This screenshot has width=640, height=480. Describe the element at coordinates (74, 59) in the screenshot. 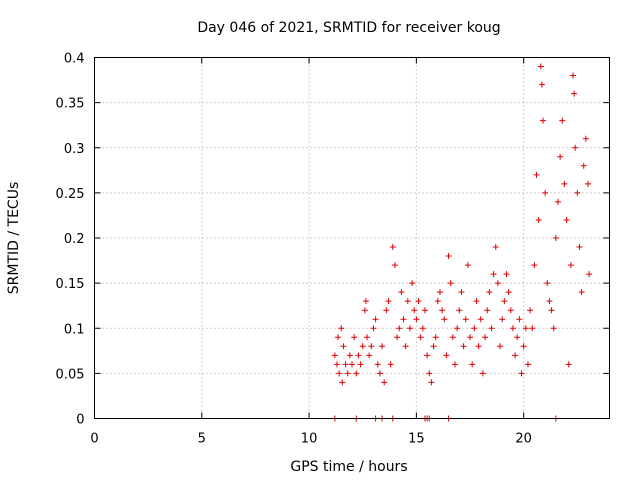

I see `y-tick-label: 0.4` at that location.